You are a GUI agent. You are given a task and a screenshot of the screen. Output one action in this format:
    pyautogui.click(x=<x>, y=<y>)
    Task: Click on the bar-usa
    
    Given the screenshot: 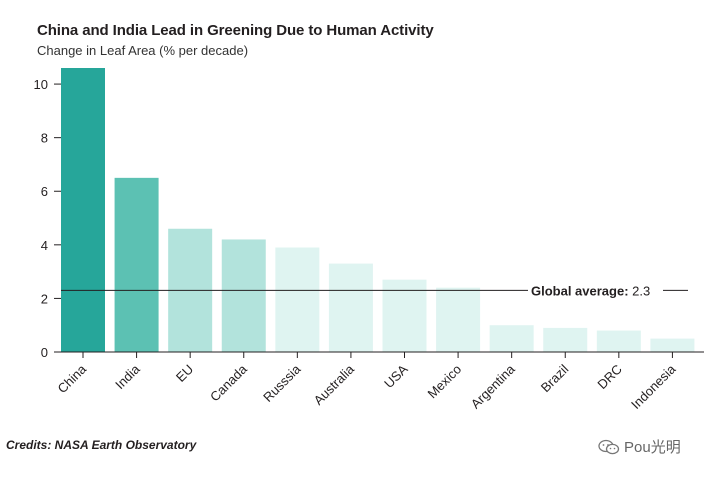 What is the action you would take?
    pyautogui.click(x=404, y=315)
    